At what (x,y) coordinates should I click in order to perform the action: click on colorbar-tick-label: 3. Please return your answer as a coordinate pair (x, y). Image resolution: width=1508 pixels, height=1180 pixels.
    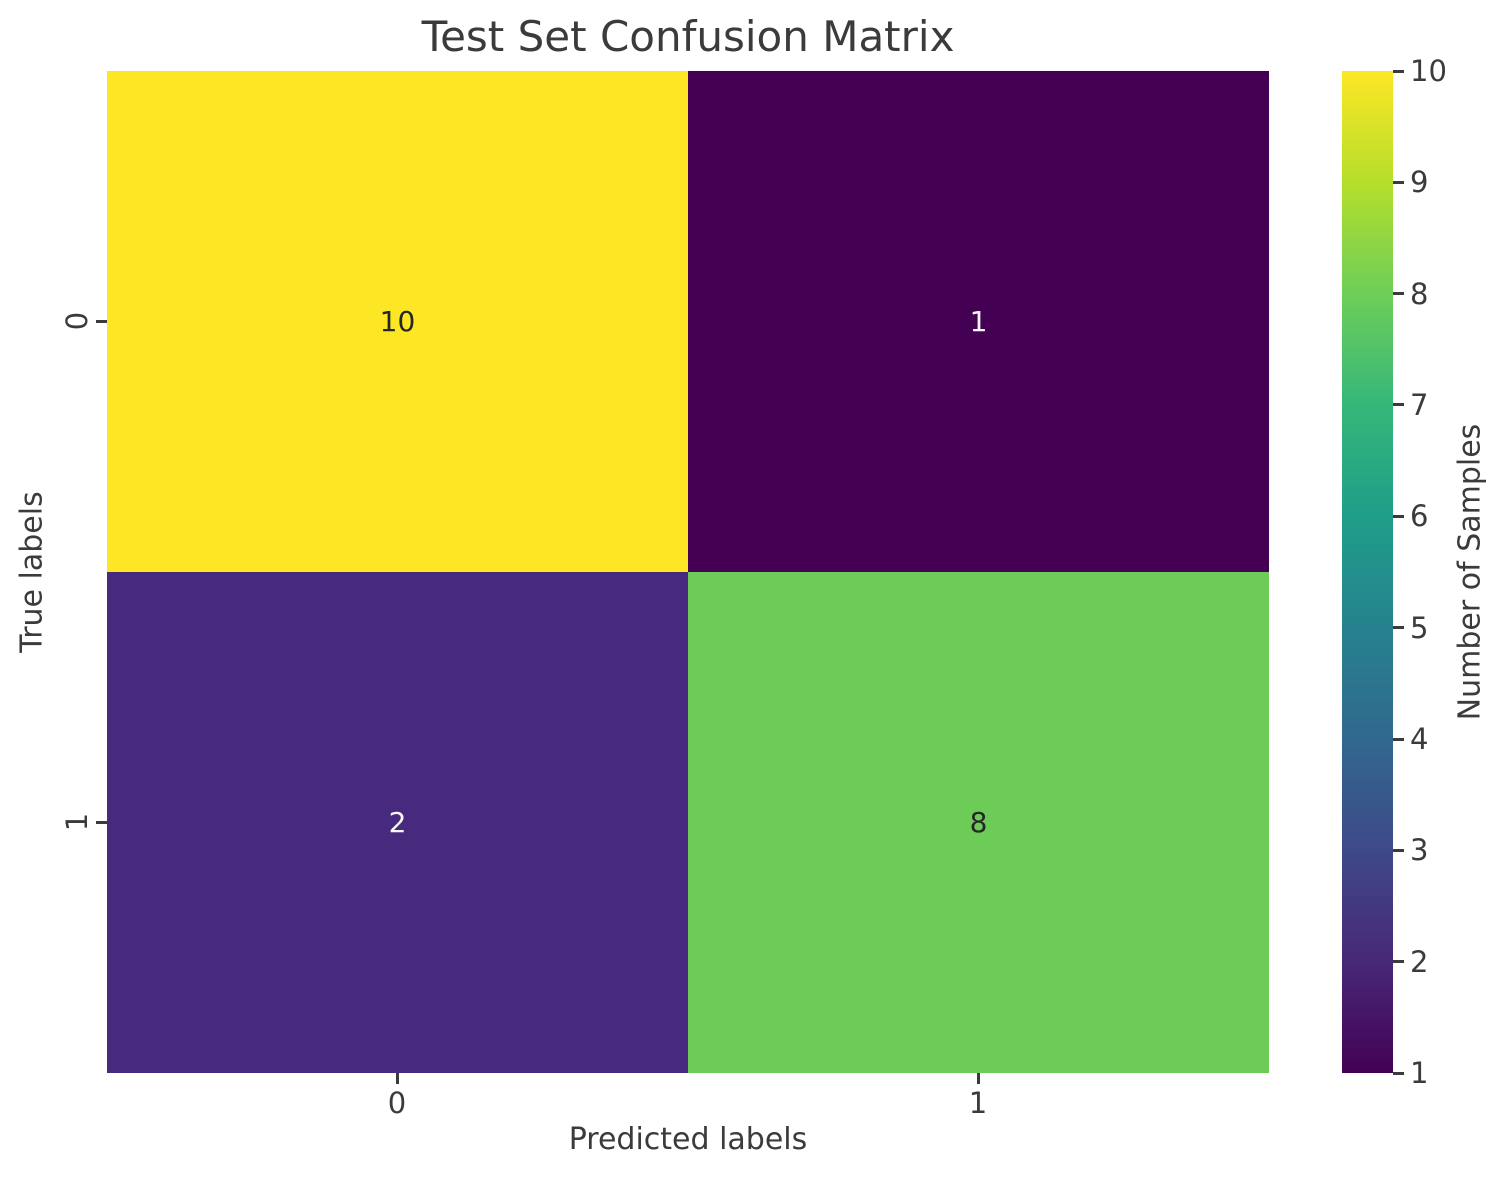
    Looking at the image, I should click on (1419, 850).